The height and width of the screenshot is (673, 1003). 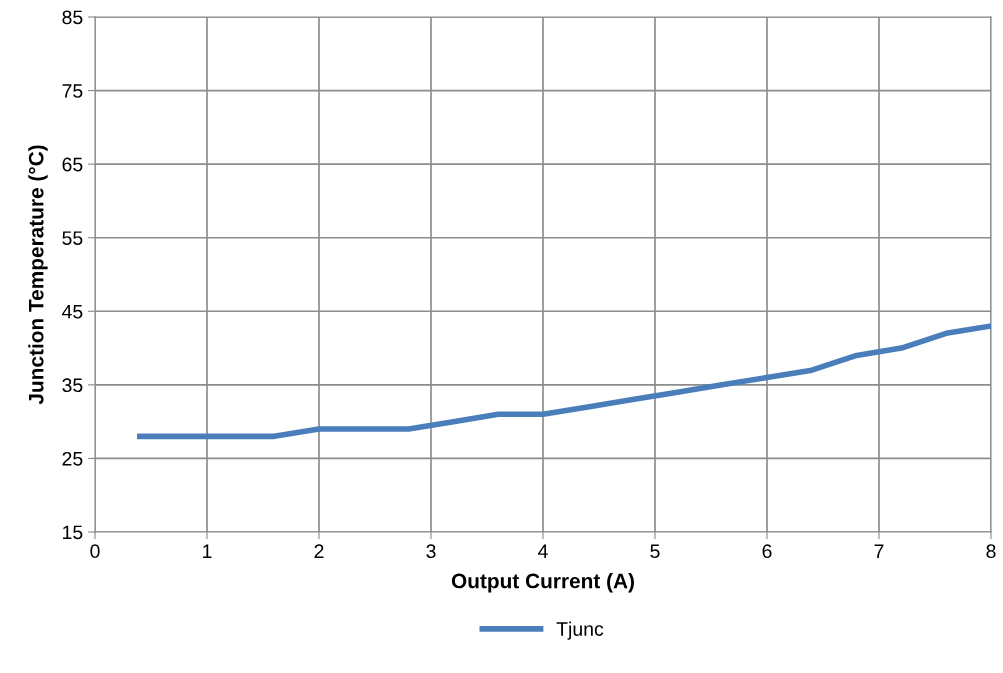 What do you see at coordinates (72, 238) in the screenshot?
I see `y-tick-label: 55` at bounding box center [72, 238].